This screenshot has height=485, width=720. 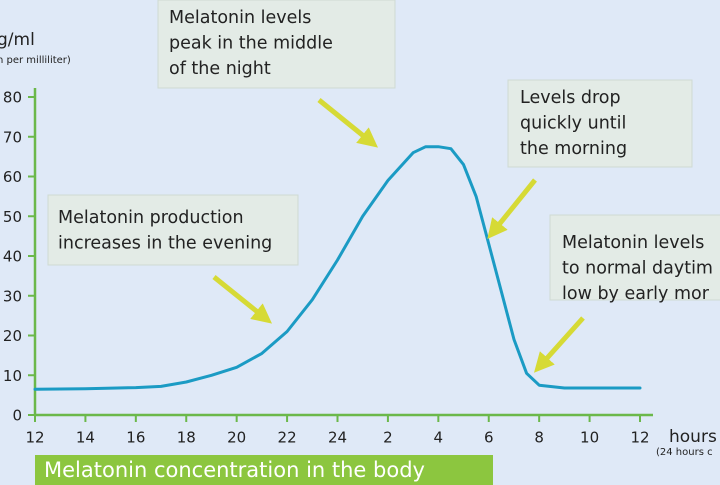 I want to click on x-tick-label: 6, so click(x=489, y=438).